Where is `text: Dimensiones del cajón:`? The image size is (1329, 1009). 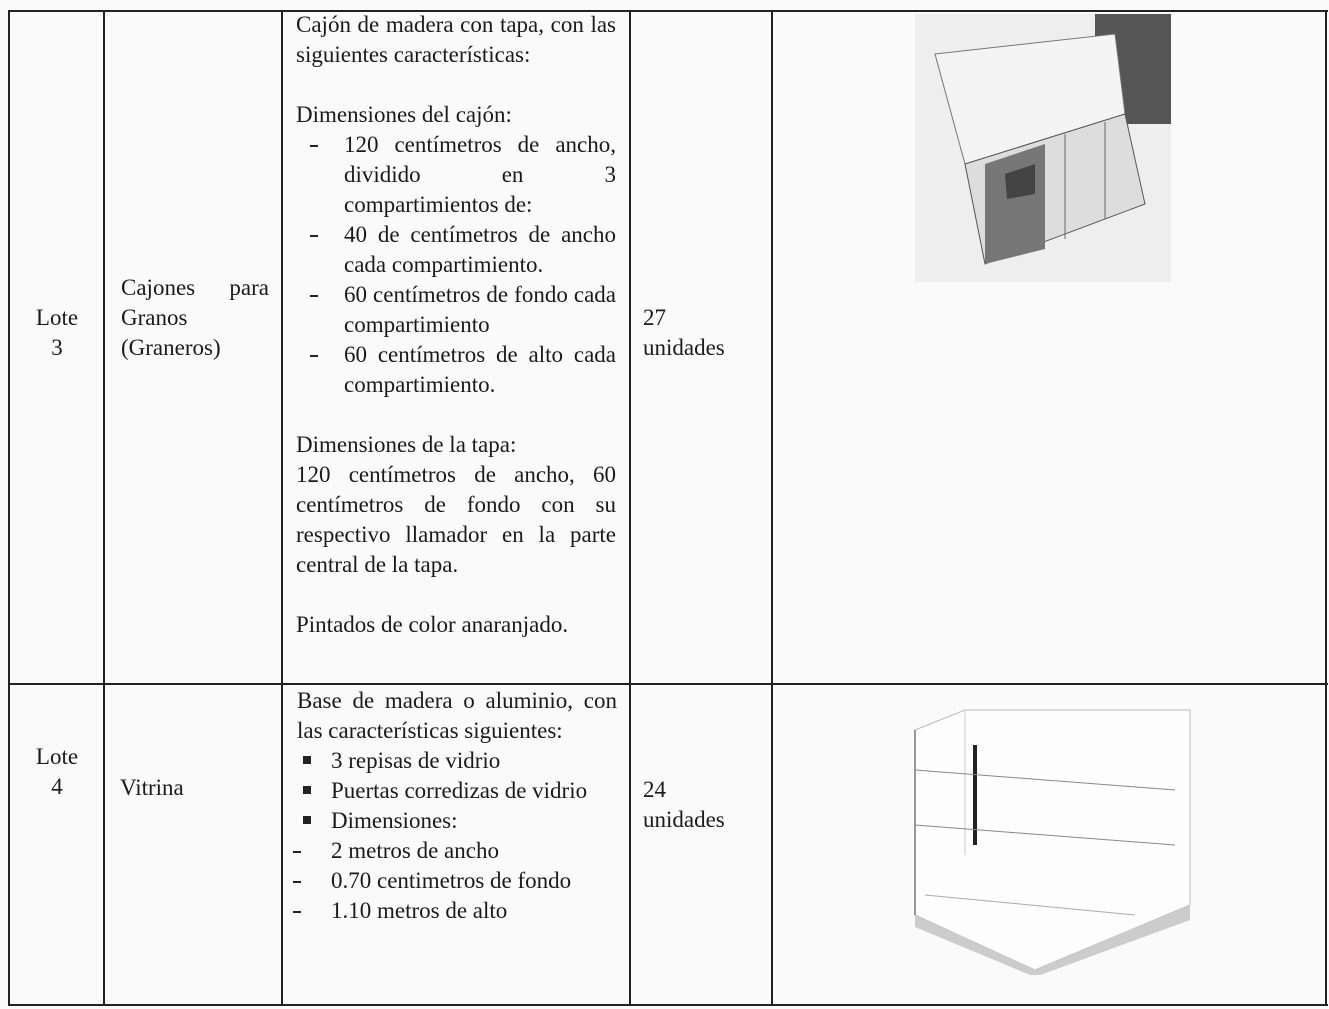 text: Dimensiones del cajón: is located at coordinates (404, 114).